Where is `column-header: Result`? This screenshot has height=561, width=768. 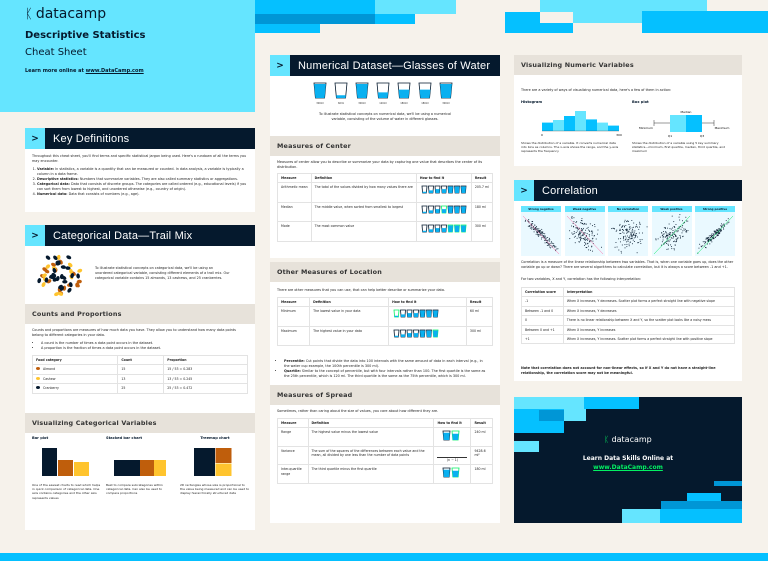
column-header: Result is located at coordinates (482, 178).